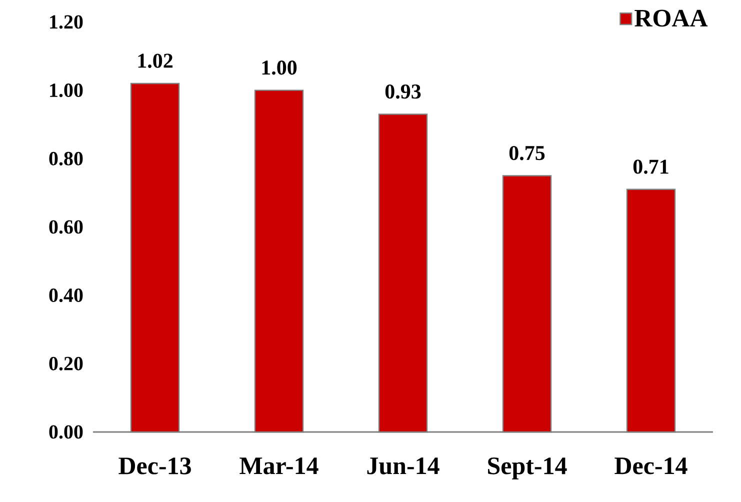  Describe the element at coordinates (279, 466) in the screenshot. I see `x-tick-label: Mar-14` at that location.